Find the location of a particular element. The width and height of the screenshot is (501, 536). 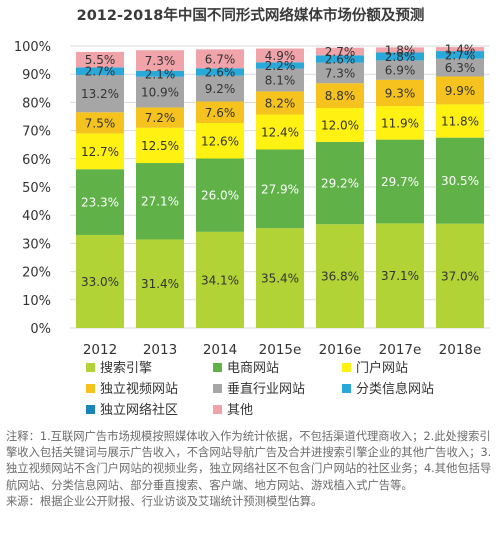

data-label: 27.1% is located at coordinates (160, 202).